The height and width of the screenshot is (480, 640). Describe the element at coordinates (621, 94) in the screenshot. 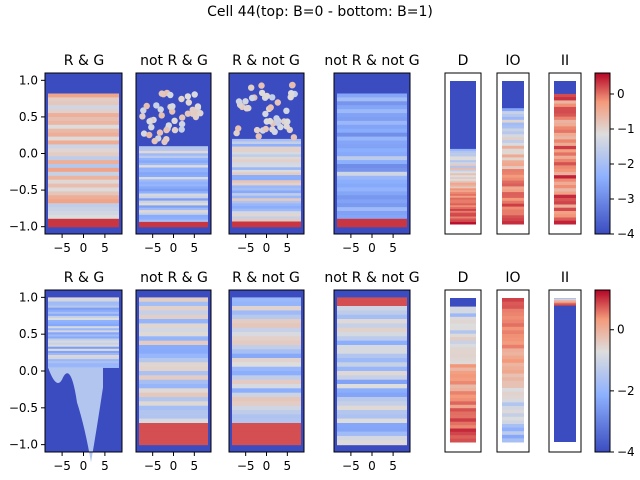

I see `colorbar-tick-label: 0` at that location.